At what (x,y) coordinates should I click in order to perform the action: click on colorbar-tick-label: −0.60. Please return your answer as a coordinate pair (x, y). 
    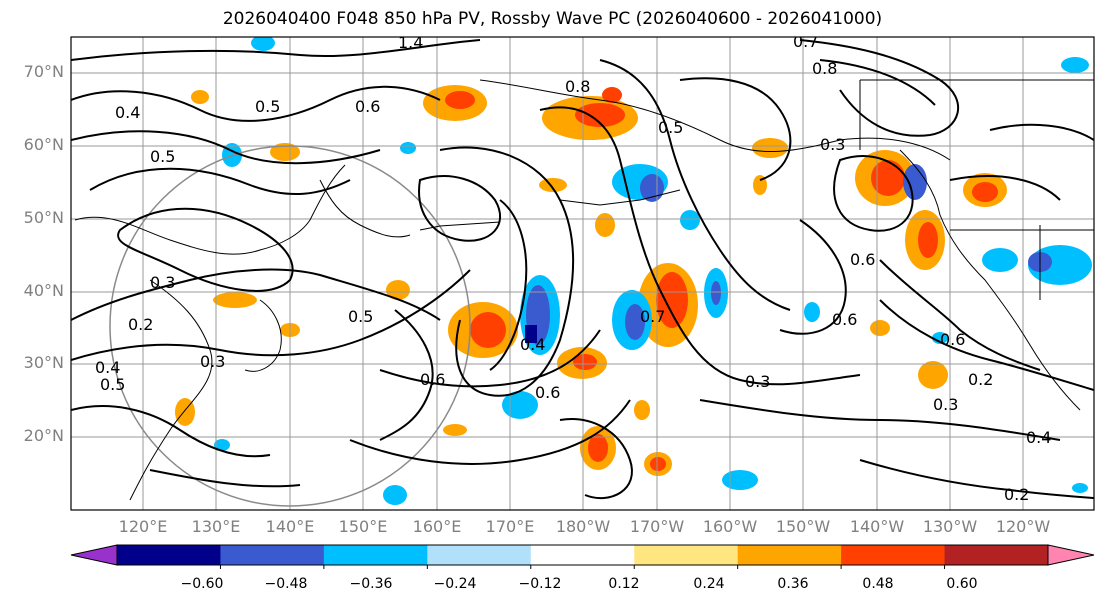
    Looking at the image, I should click on (202, 584).